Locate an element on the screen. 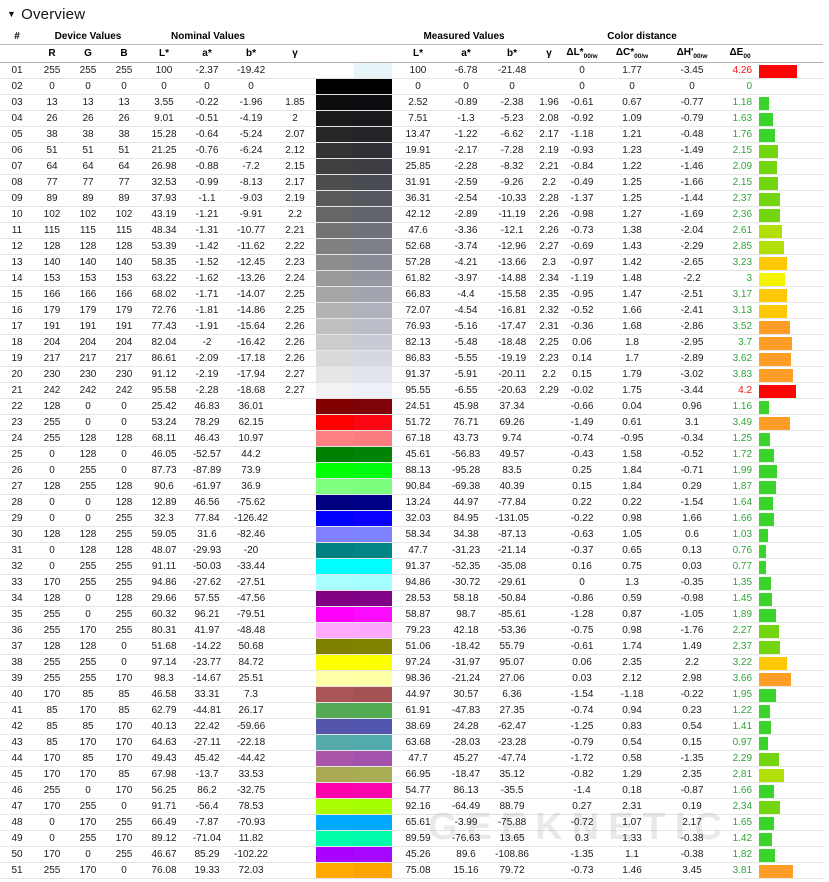  value-cell: -1.54 is located at coordinates (692, 502).